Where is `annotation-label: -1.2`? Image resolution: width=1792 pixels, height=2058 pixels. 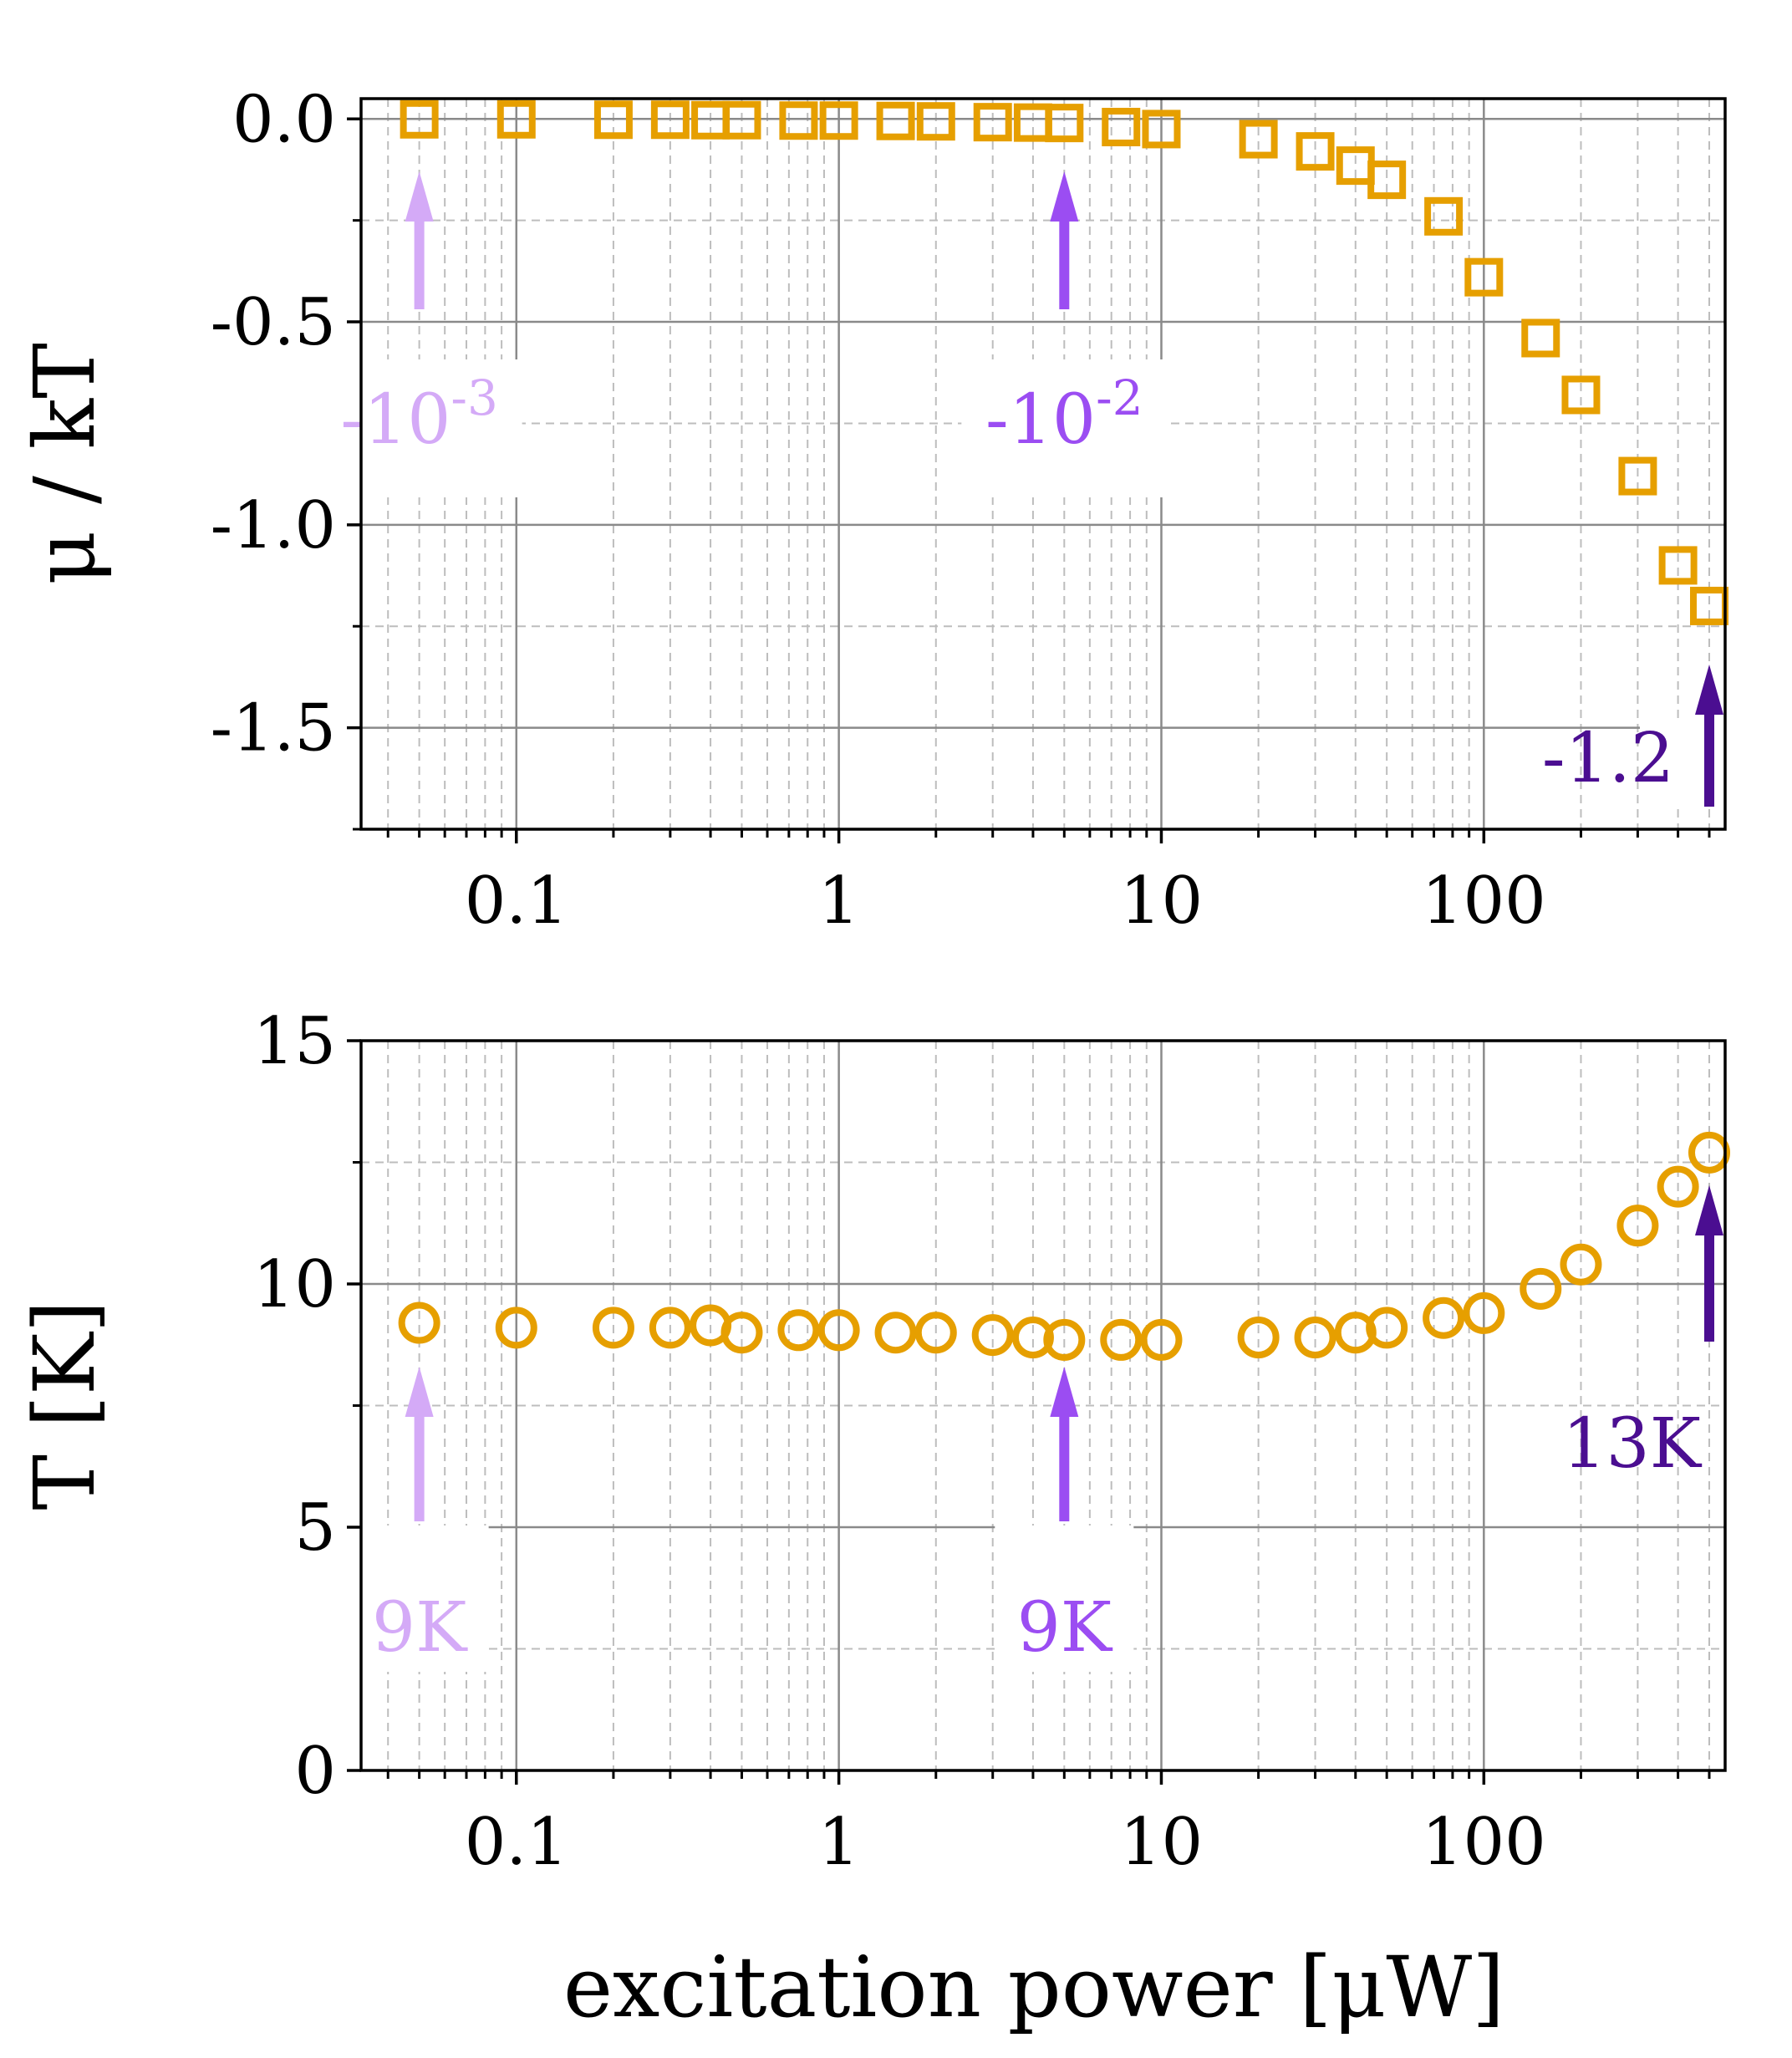
annotation-label: -1.2 is located at coordinates (1608, 758).